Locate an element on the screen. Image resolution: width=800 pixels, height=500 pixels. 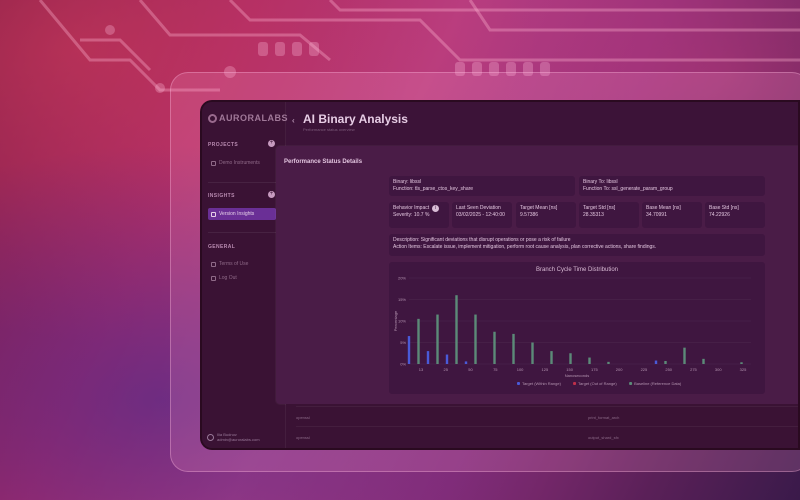
logo-mark-icon is located at coordinates (212, 118).